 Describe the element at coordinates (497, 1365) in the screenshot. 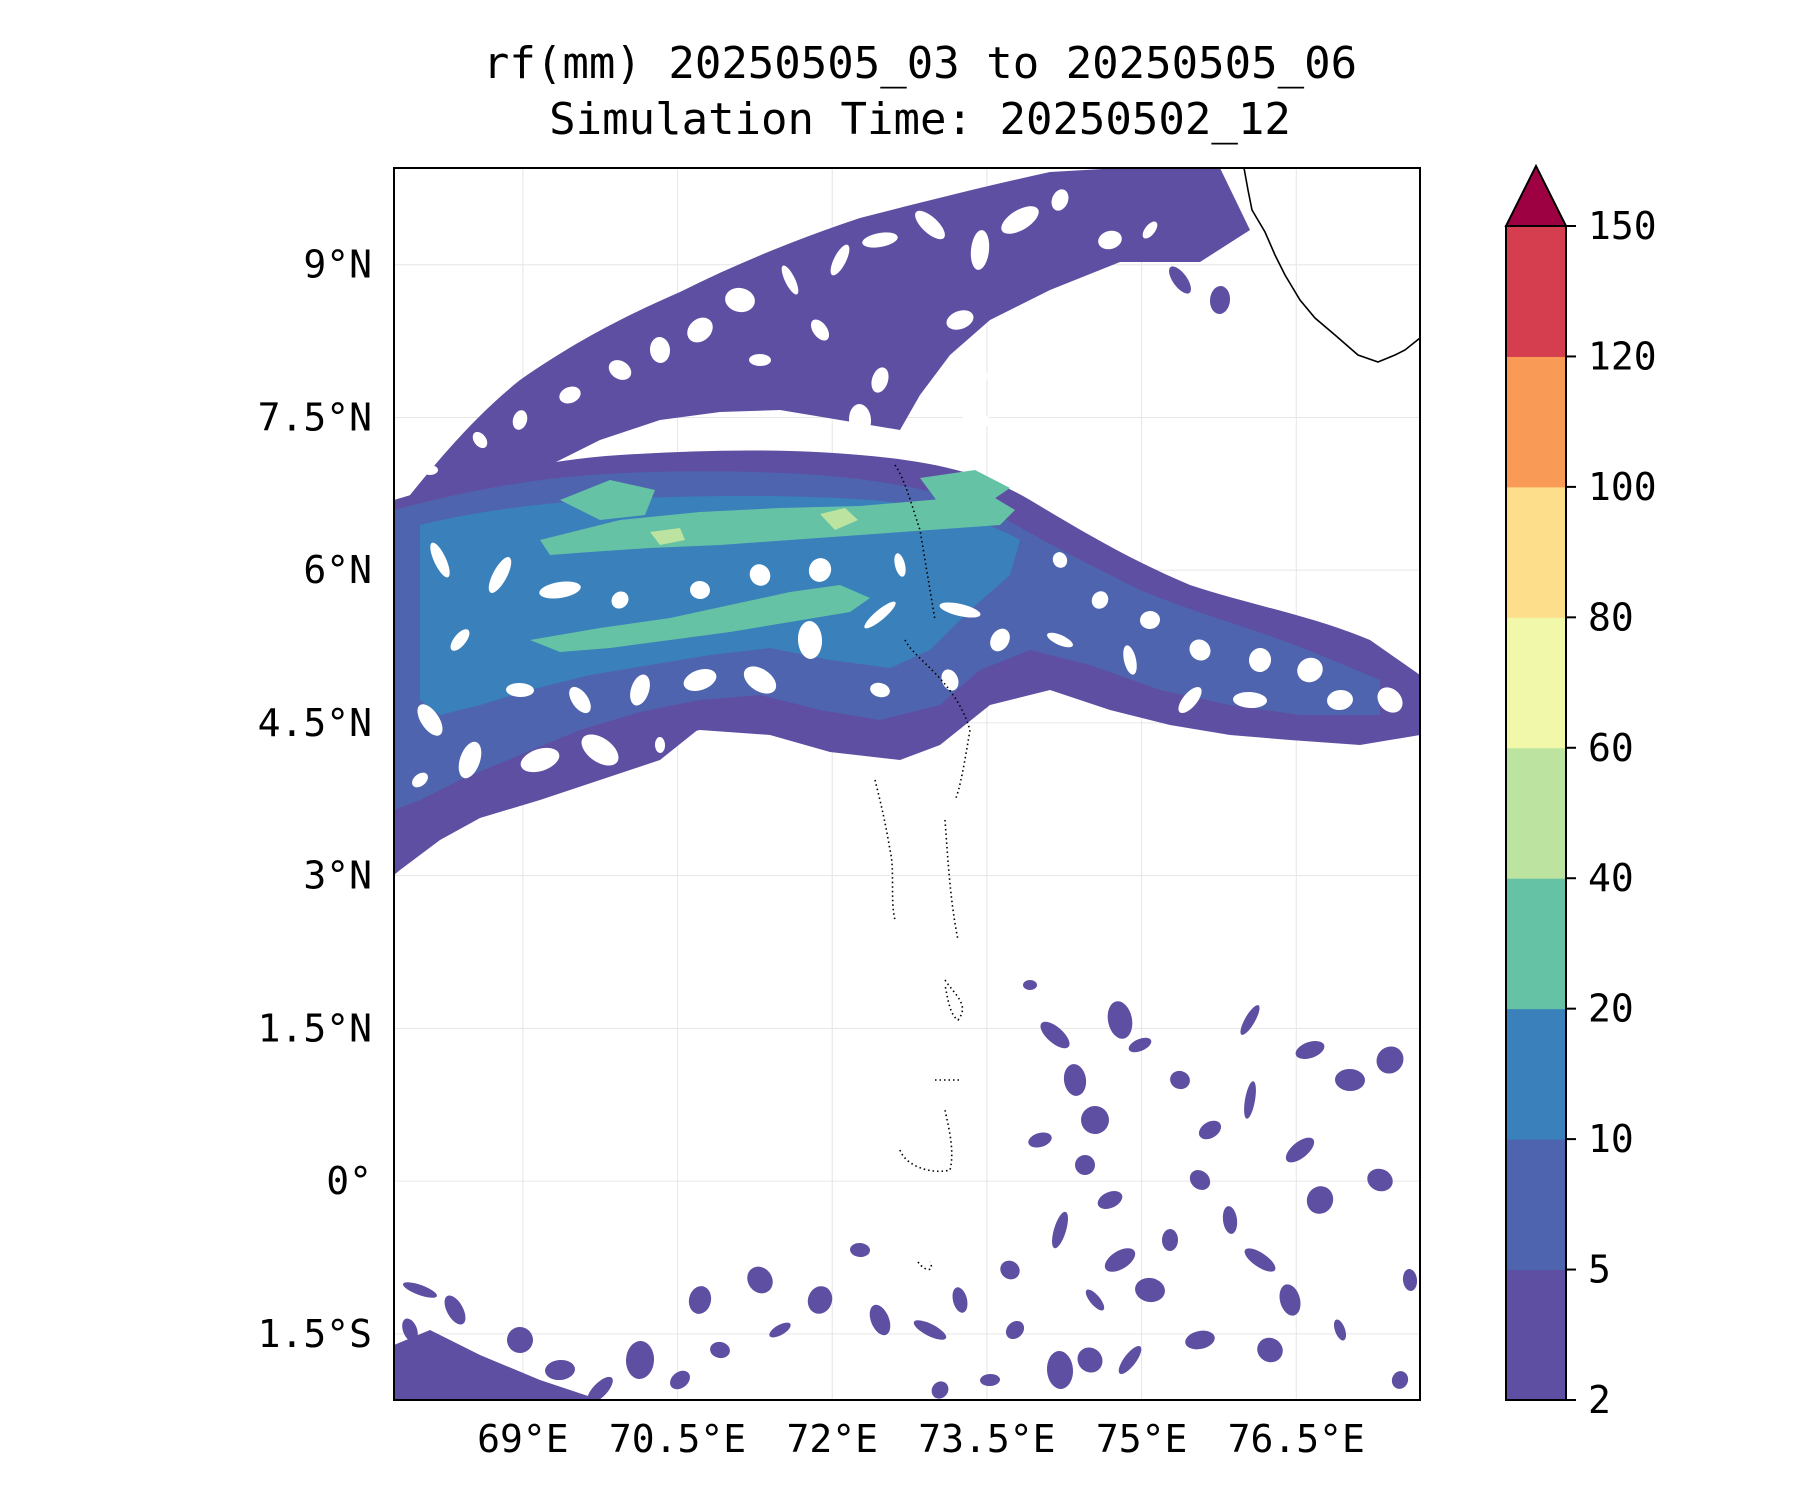

I see `rain-band-southwest-corner` at that location.